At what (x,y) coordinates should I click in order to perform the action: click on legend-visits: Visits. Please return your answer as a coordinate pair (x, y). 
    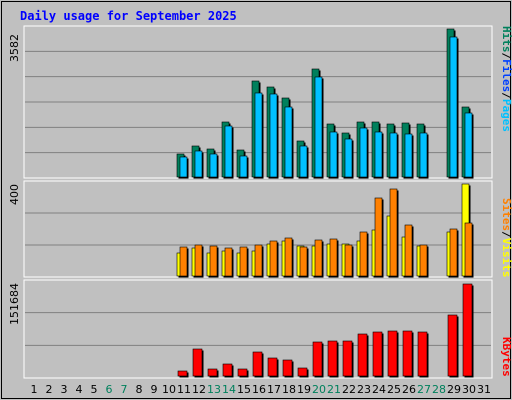
    Looking at the image, I should click on (506, 258).